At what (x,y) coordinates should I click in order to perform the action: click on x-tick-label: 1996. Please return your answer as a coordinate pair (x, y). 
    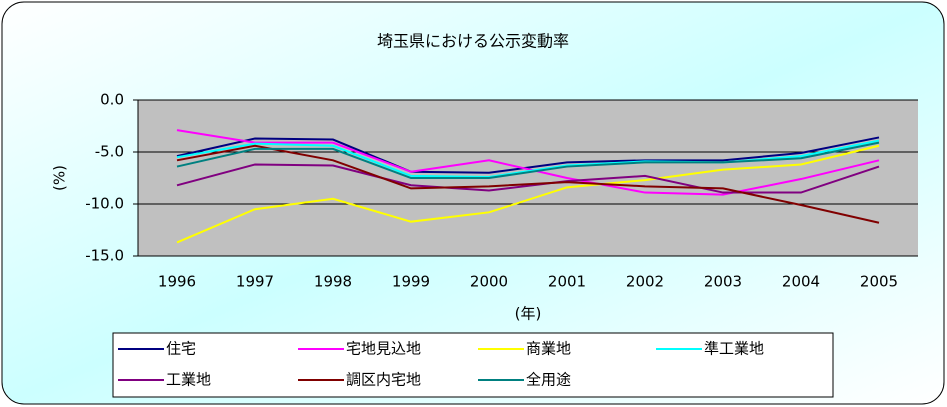
    Looking at the image, I should click on (177, 282).